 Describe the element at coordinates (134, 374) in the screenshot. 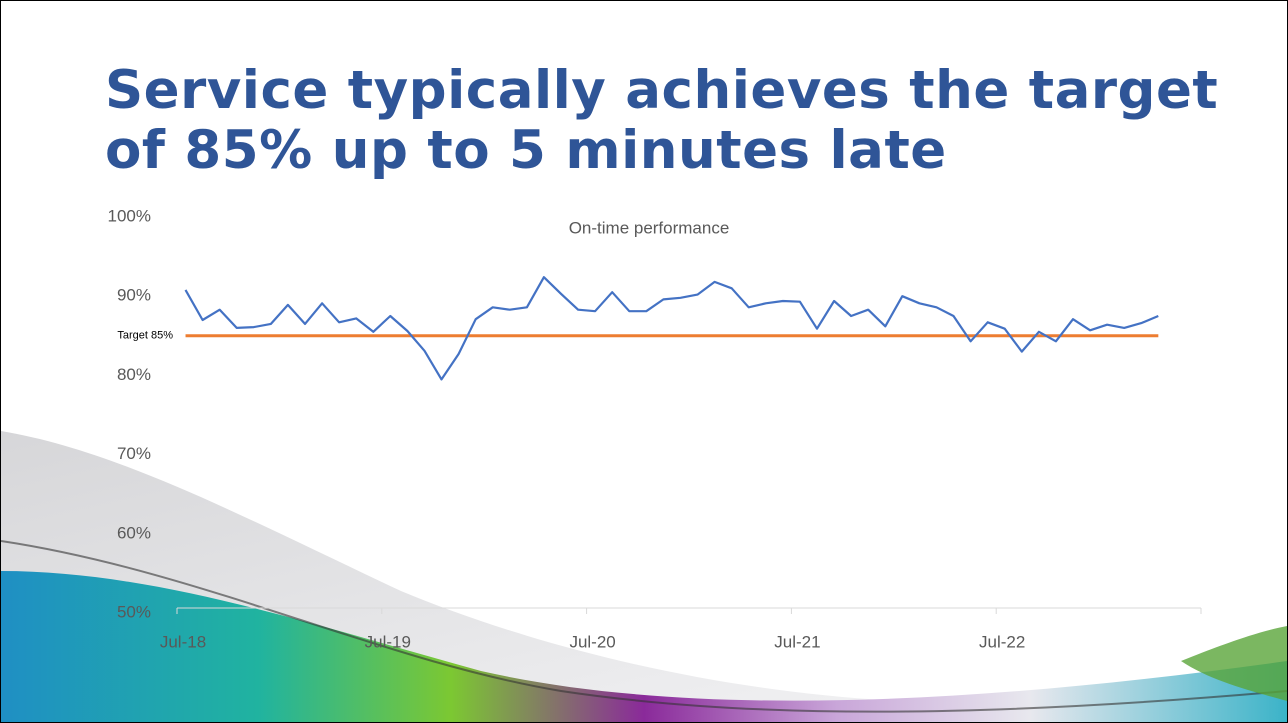

I see `y-tick-label: 80%` at that location.